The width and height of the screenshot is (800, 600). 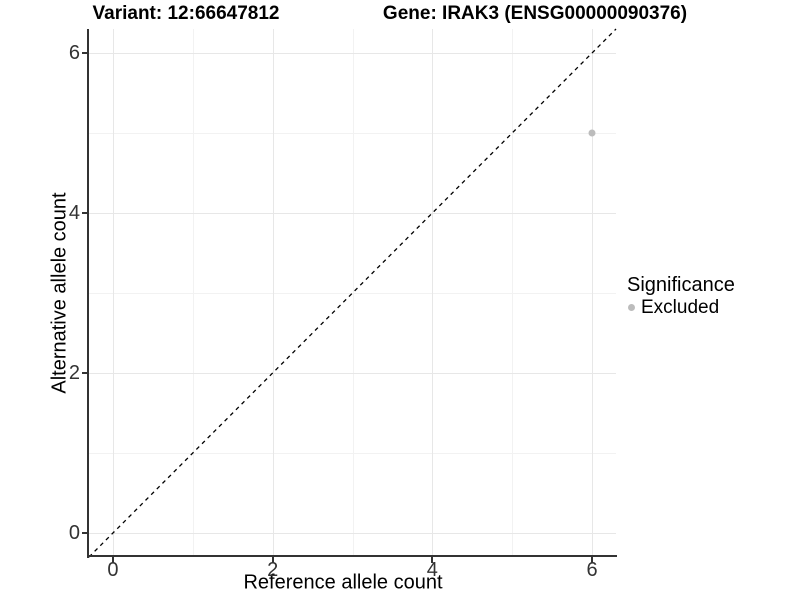 What do you see at coordinates (352, 556) in the screenshot?
I see `x-axis-line` at bounding box center [352, 556].